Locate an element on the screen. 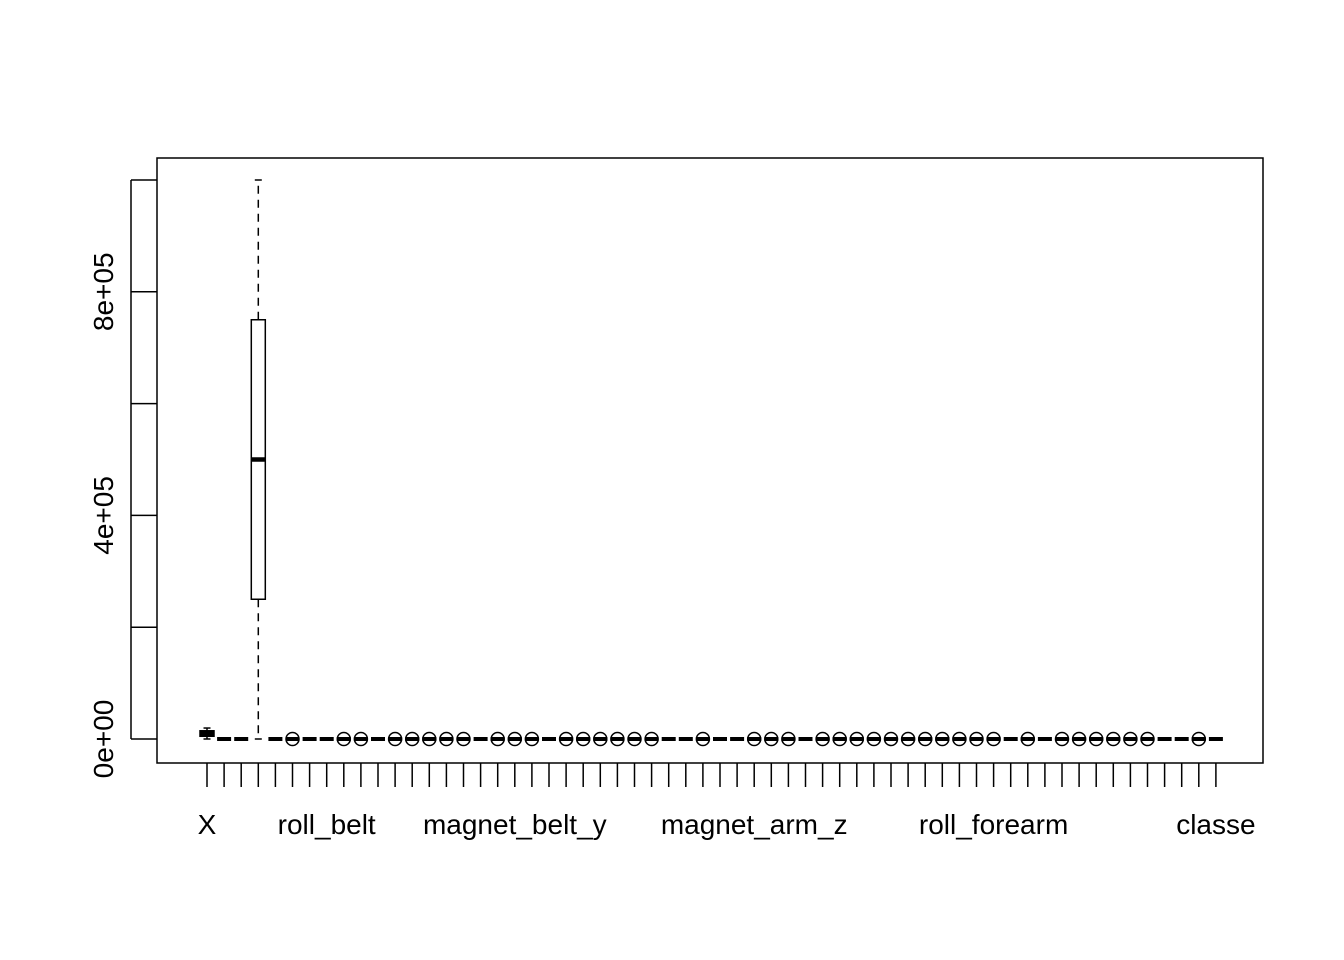 This screenshot has height=960, width=1344. x-tick-label: classe is located at coordinates (1215, 824).